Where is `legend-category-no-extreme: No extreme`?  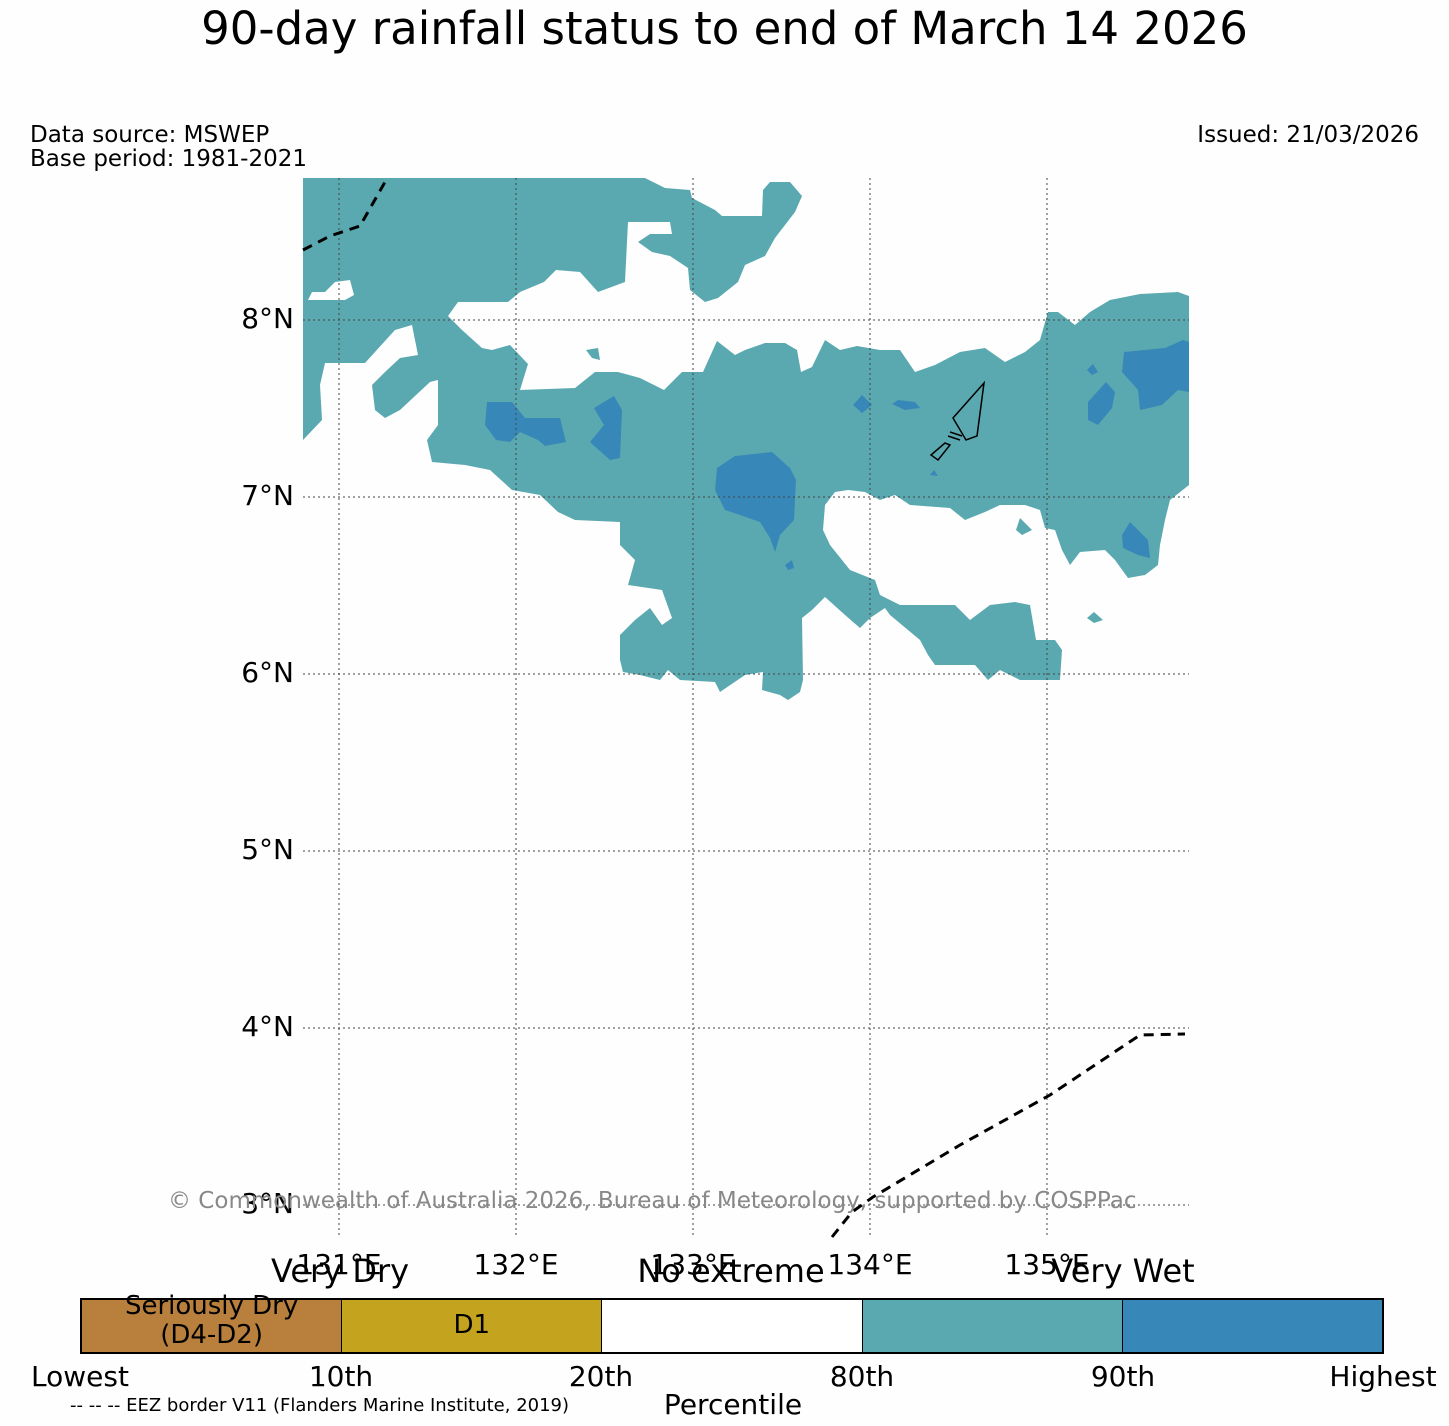
legend-category-no-extreme: No extreme is located at coordinates (731, 1271).